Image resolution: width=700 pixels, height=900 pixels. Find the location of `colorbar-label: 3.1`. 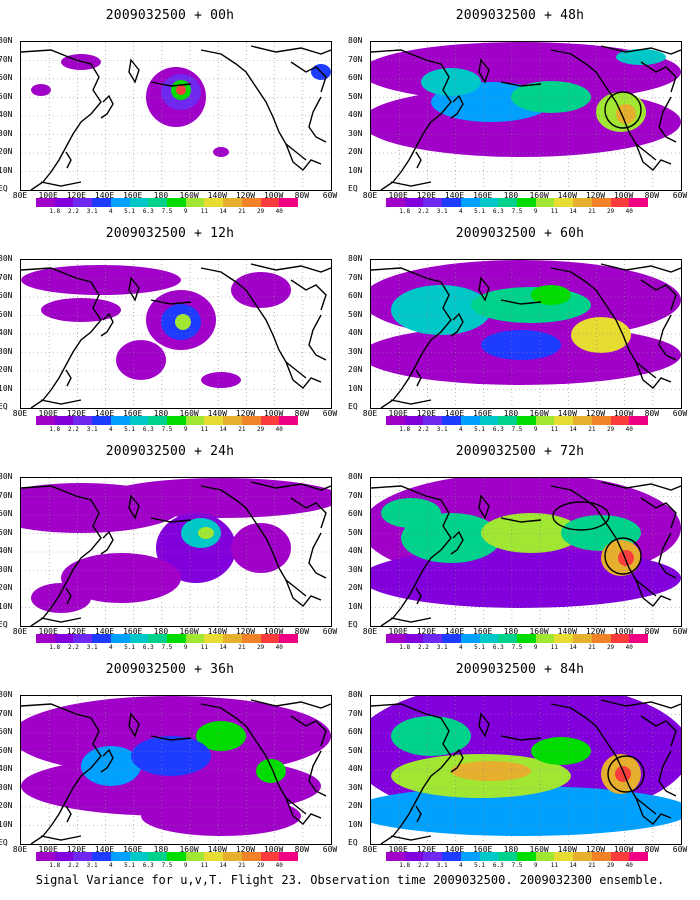

colorbar-label: 3.1 is located at coordinates (92, 429).